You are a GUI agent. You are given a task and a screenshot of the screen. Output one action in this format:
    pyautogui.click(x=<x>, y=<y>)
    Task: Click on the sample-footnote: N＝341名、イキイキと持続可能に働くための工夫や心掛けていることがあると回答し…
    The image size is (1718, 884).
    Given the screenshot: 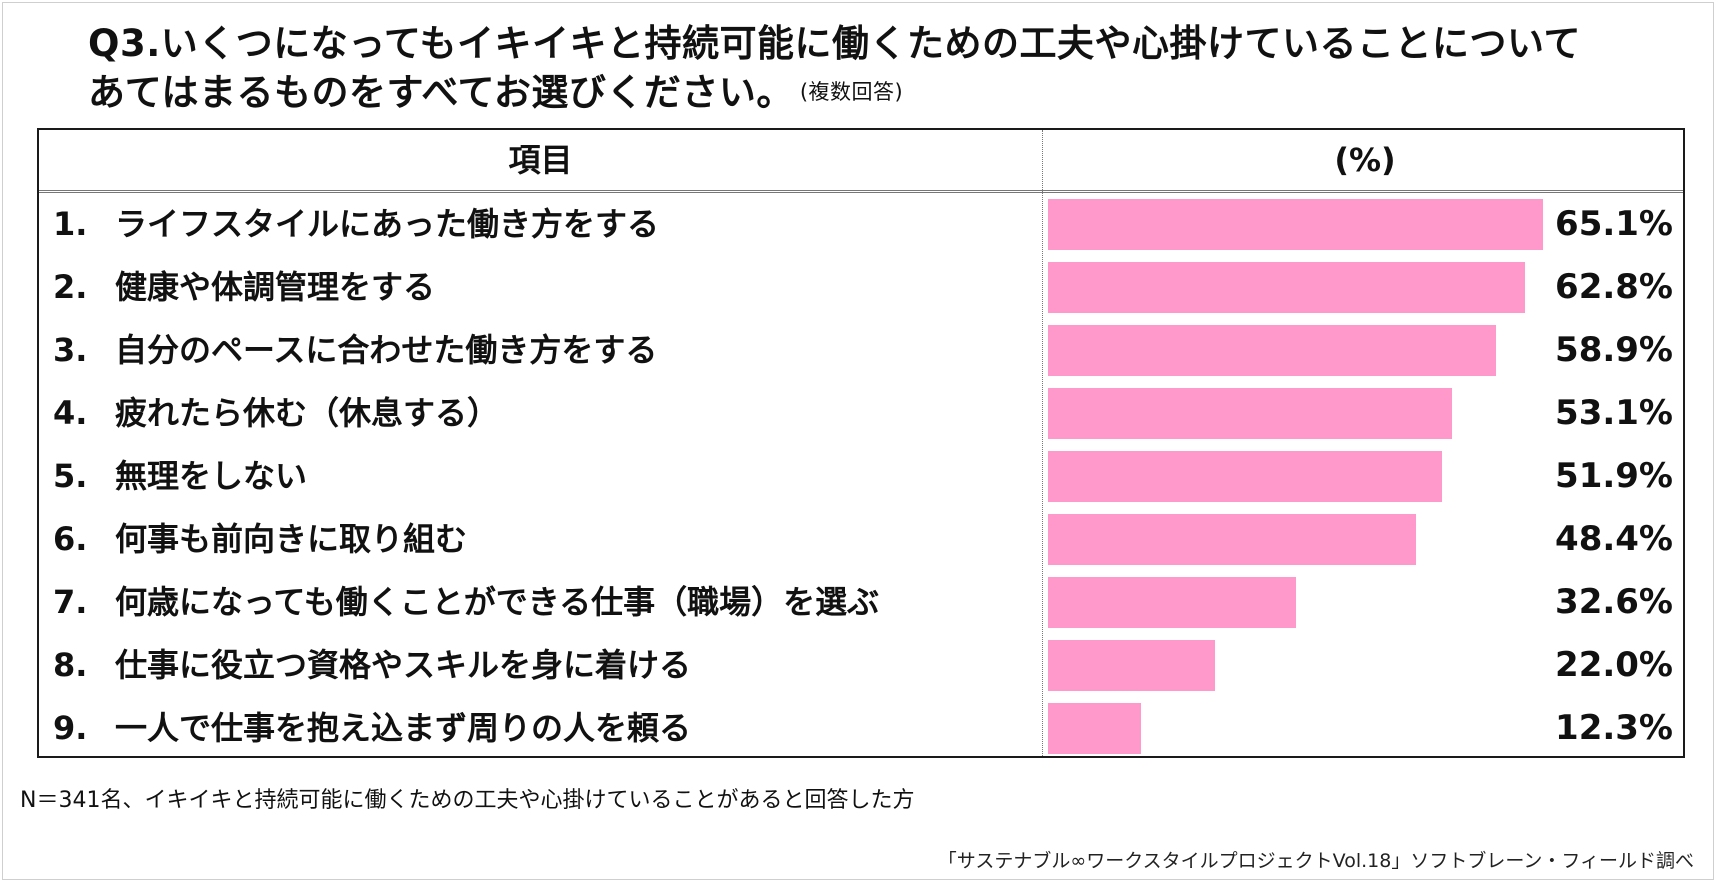 What is the action you would take?
    pyautogui.click(x=467, y=800)
    